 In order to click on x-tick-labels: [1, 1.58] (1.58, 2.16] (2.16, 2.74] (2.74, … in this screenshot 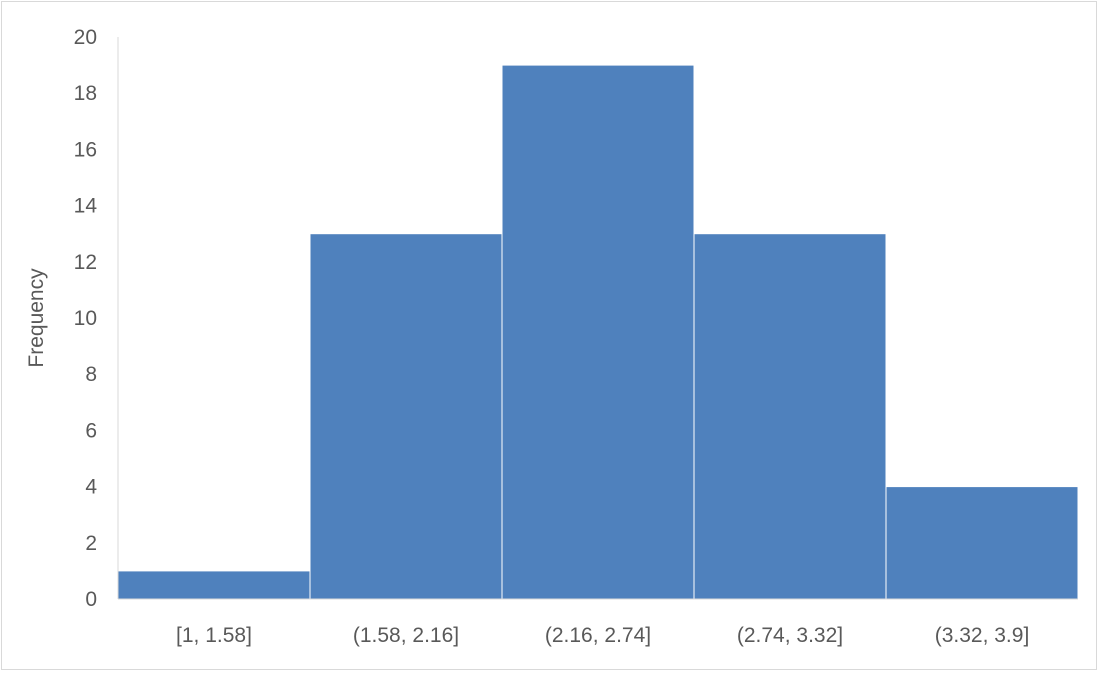, I will do `click(602, 635)`.